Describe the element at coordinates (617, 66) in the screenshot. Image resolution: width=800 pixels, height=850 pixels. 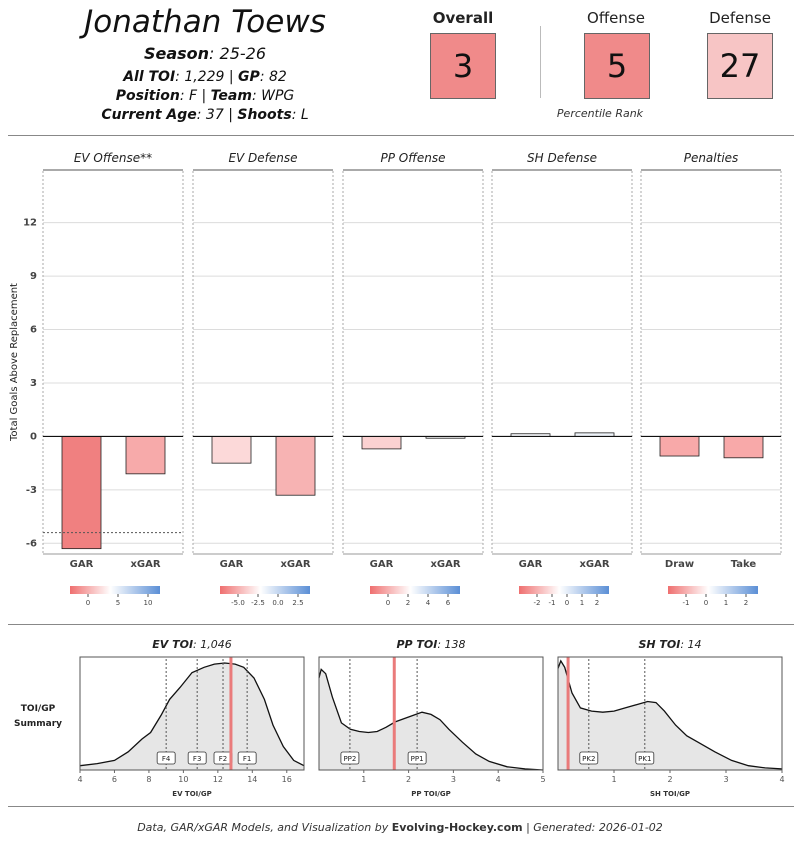
I see `offense-rank-box: 5` at that location.